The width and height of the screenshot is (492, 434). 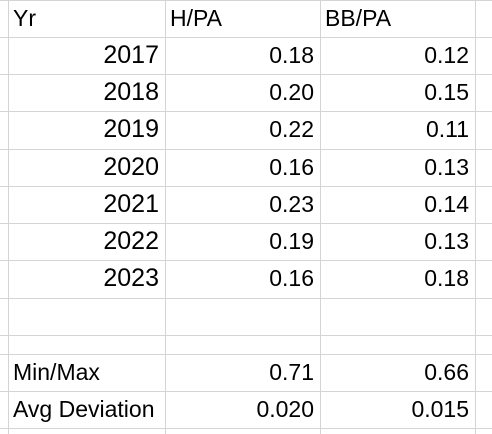 I want to click on header-cell-h-pa: H/PA, so click(x=196, y=18).